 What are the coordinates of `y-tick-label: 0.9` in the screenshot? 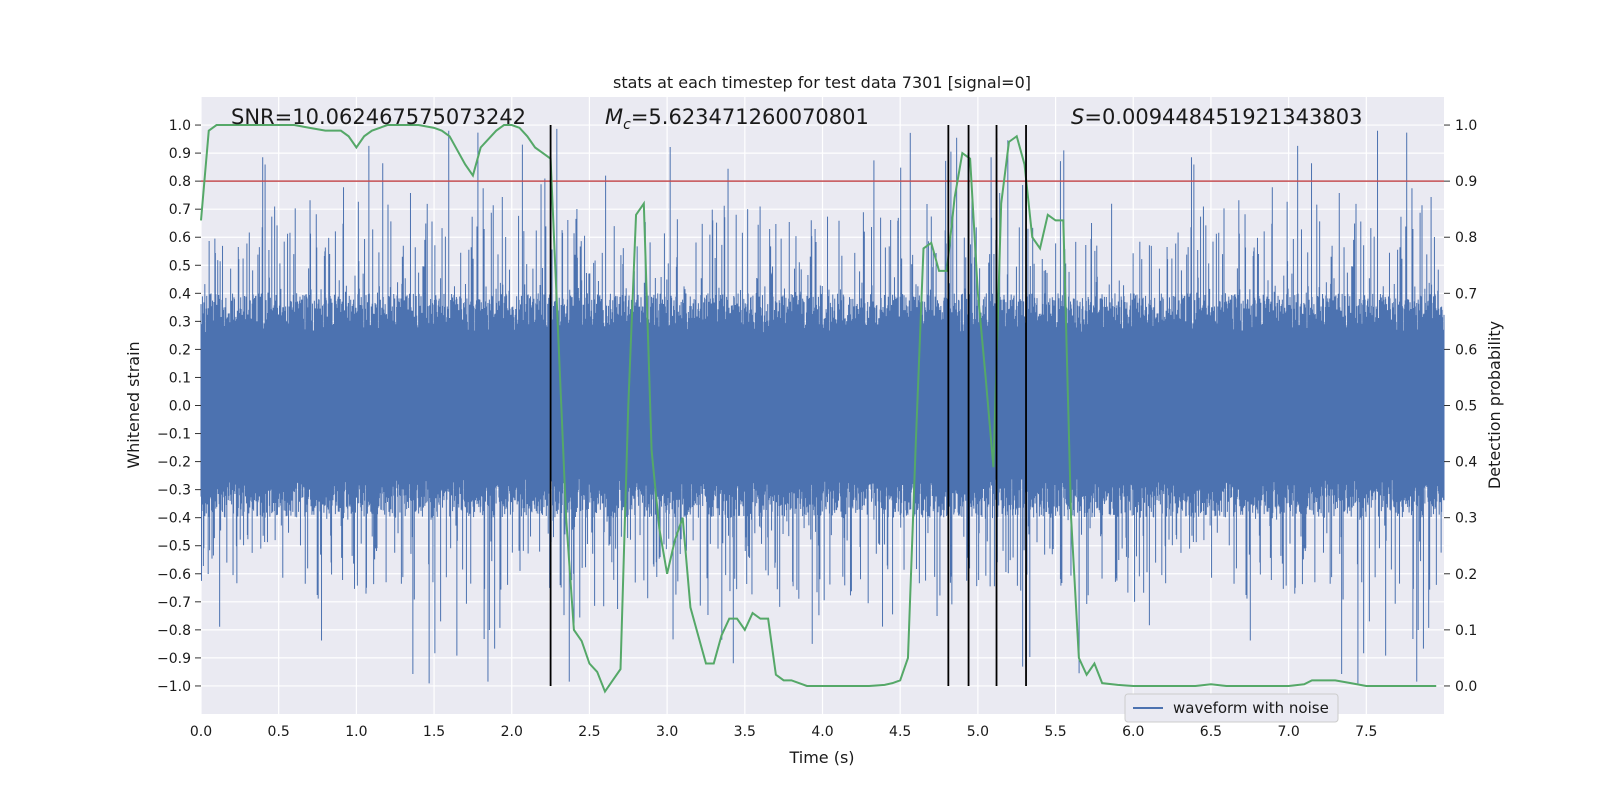 It's located at (180, 154).